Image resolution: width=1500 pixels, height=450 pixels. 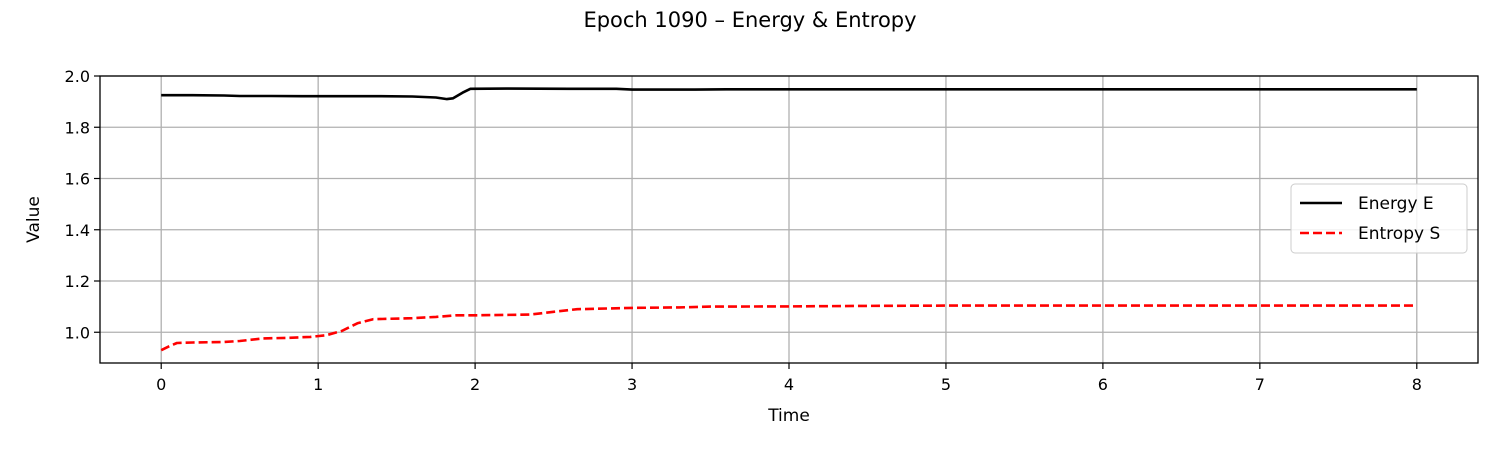 I want to click on y-tick-label: 2.0, so click(x=77, y=76).